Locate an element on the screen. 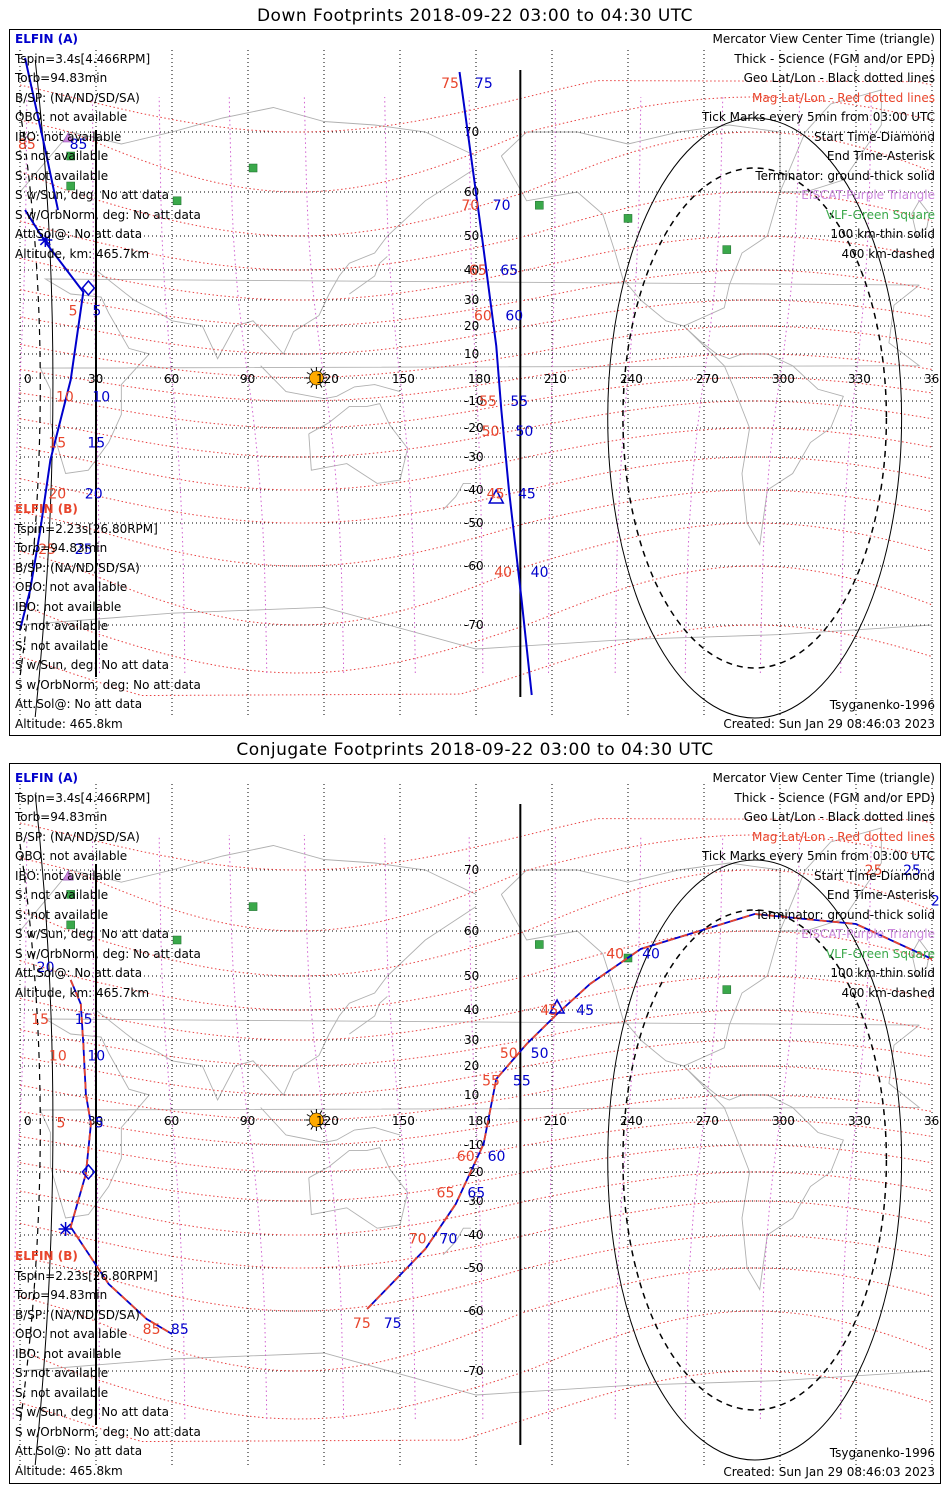 This screenshot has height=1500, width=950. sc-a-line: Att.Sol@: No att data is located at coordinates (79, 973).